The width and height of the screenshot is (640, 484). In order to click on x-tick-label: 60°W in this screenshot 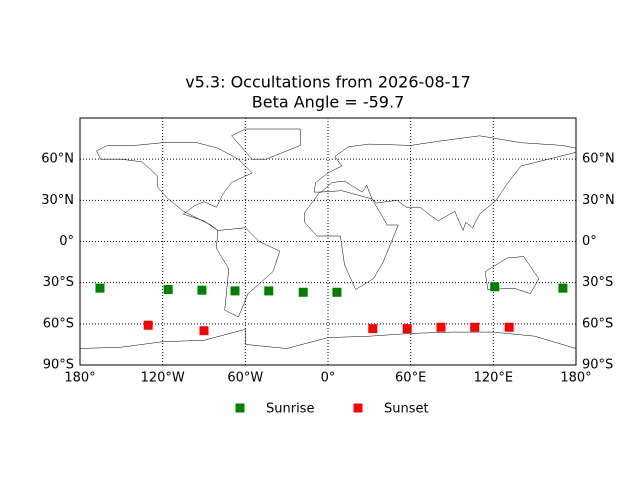, I will do `click(245, 378)`.